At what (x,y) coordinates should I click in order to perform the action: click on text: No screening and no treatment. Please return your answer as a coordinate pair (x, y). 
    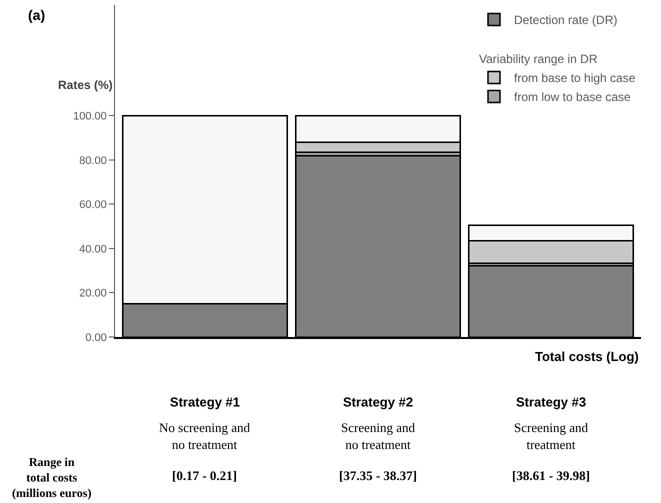
    Looking at the image, I should click on (204, 436).